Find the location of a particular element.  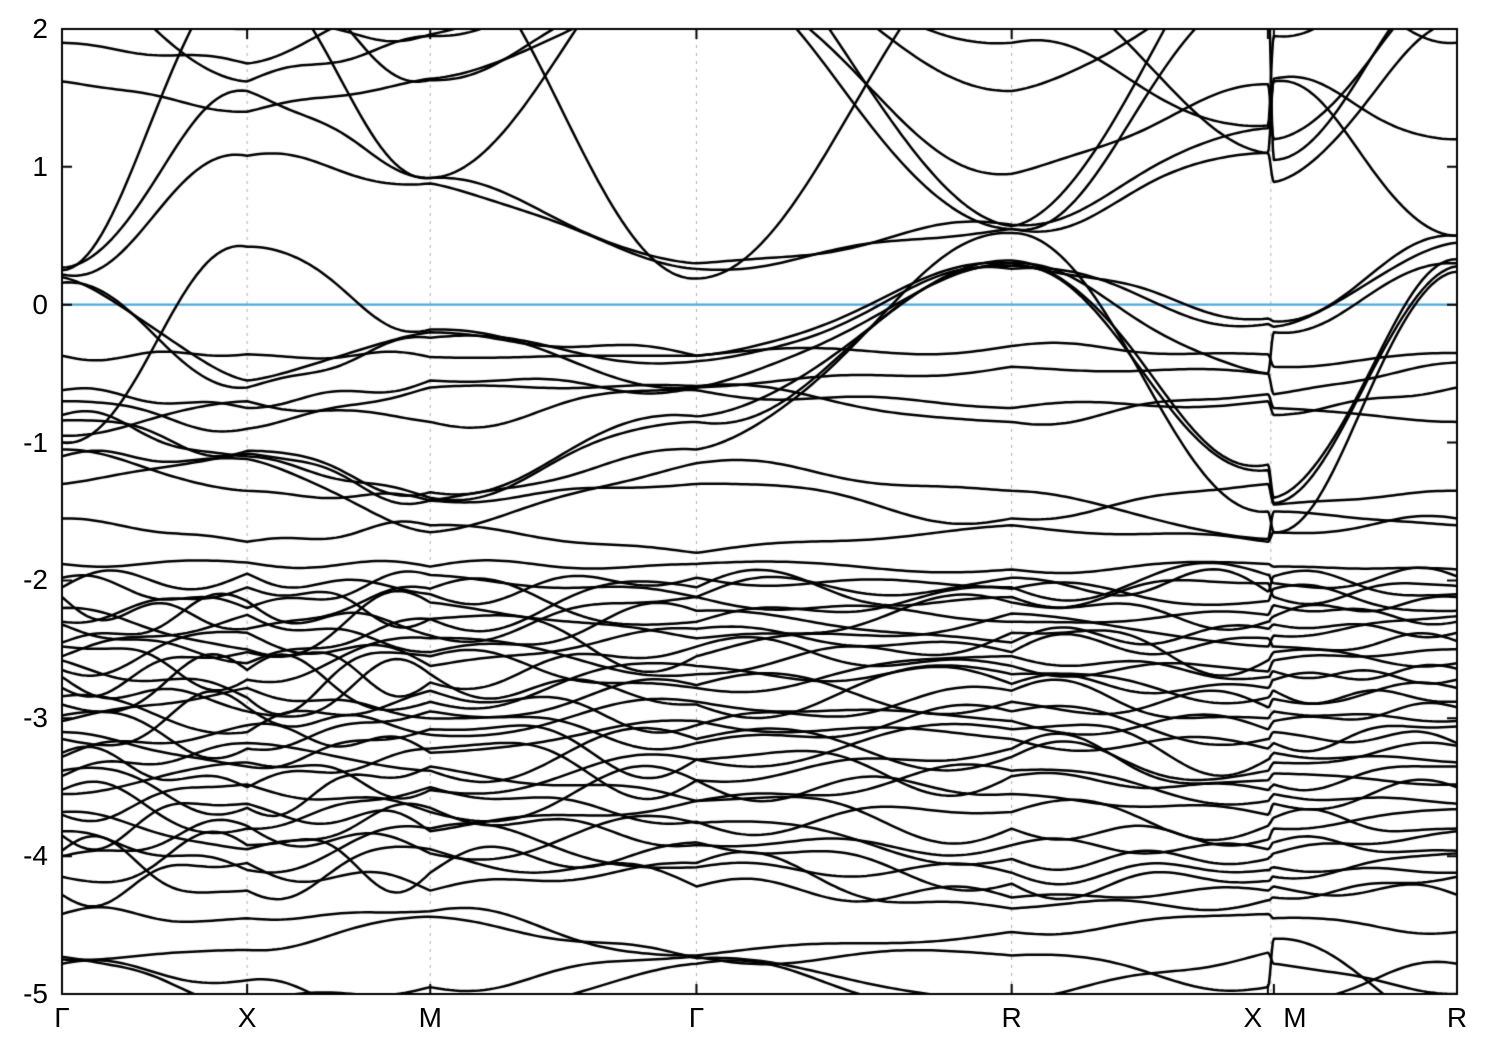

y-tick-label: 0 is located at coordinates (40, 304).